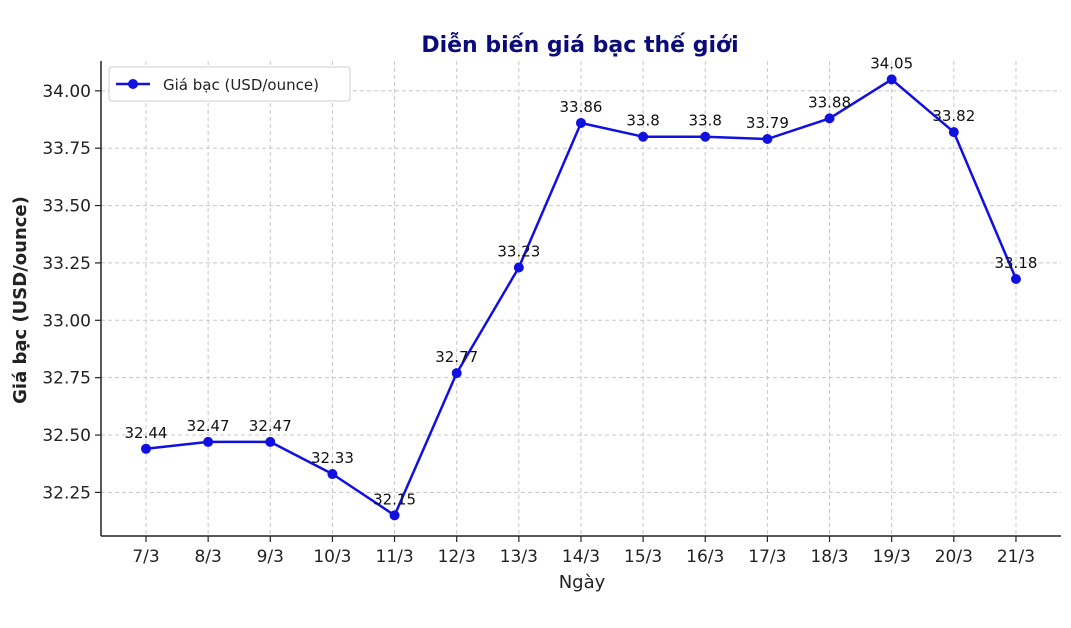 The width and height of the screenshot is (1071, 628). Describe the element at coordinates (66, 264) in the screenshot. I see `y-tick-label: 33.25` at that location.